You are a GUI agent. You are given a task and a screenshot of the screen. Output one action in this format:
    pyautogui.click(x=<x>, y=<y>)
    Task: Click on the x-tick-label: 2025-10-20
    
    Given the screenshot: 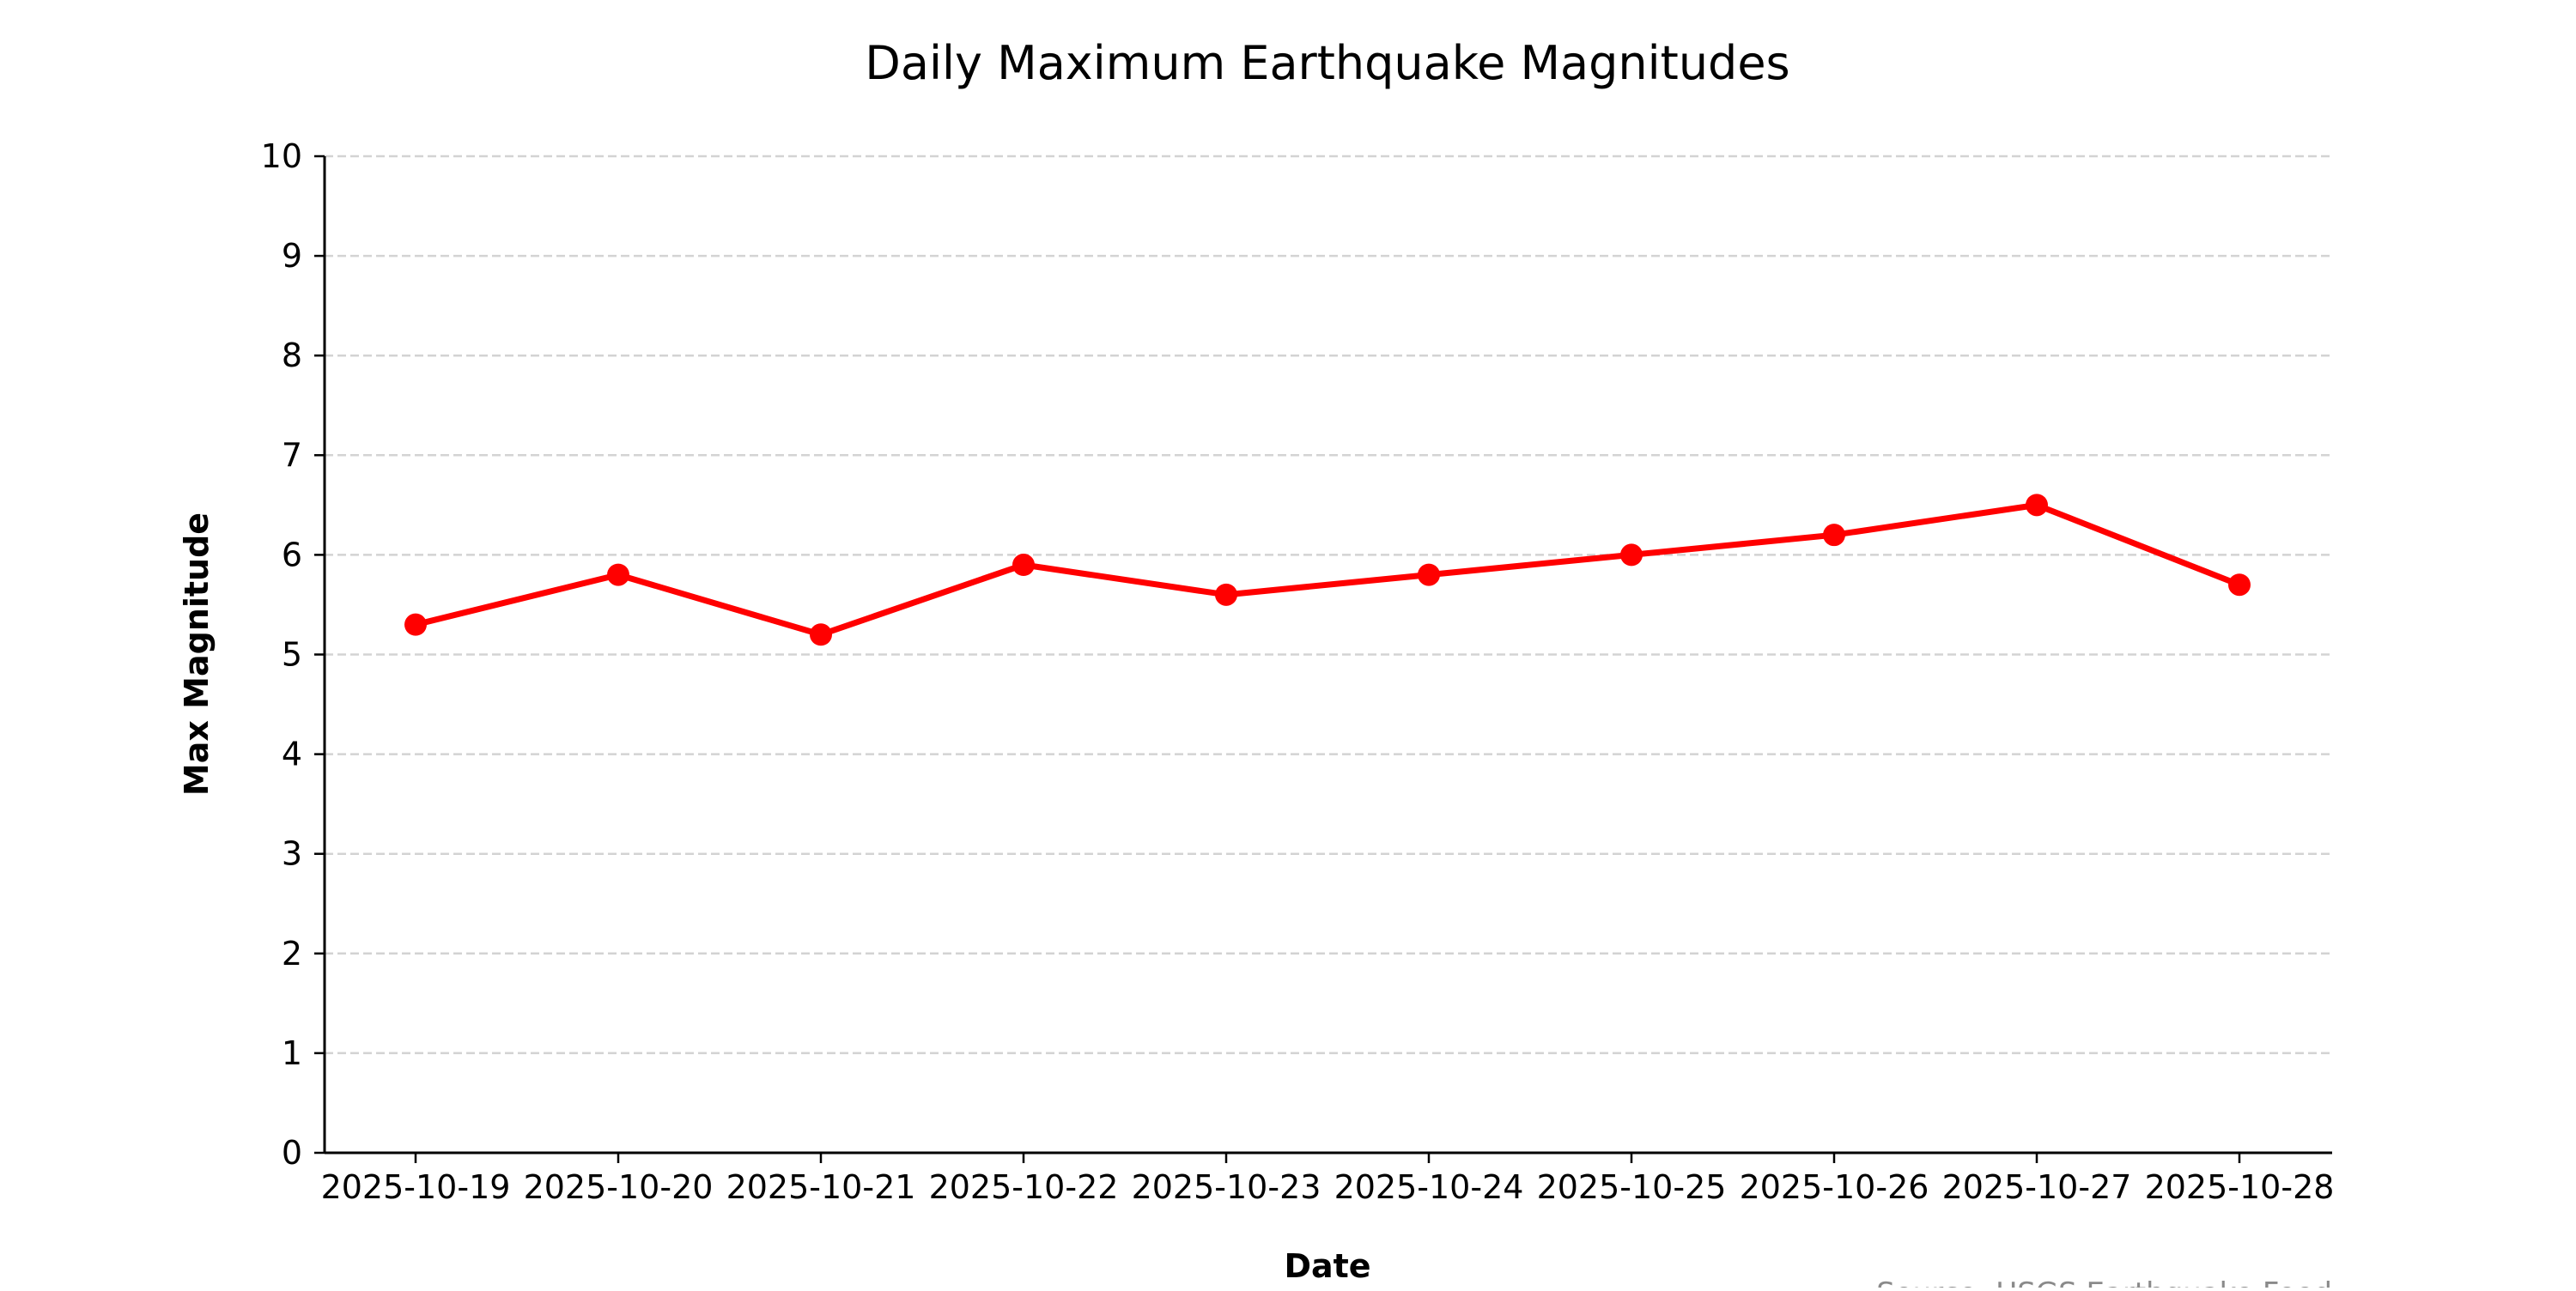 What is the action you would take?
    pyautogui.click(x=619, y=1187)
    